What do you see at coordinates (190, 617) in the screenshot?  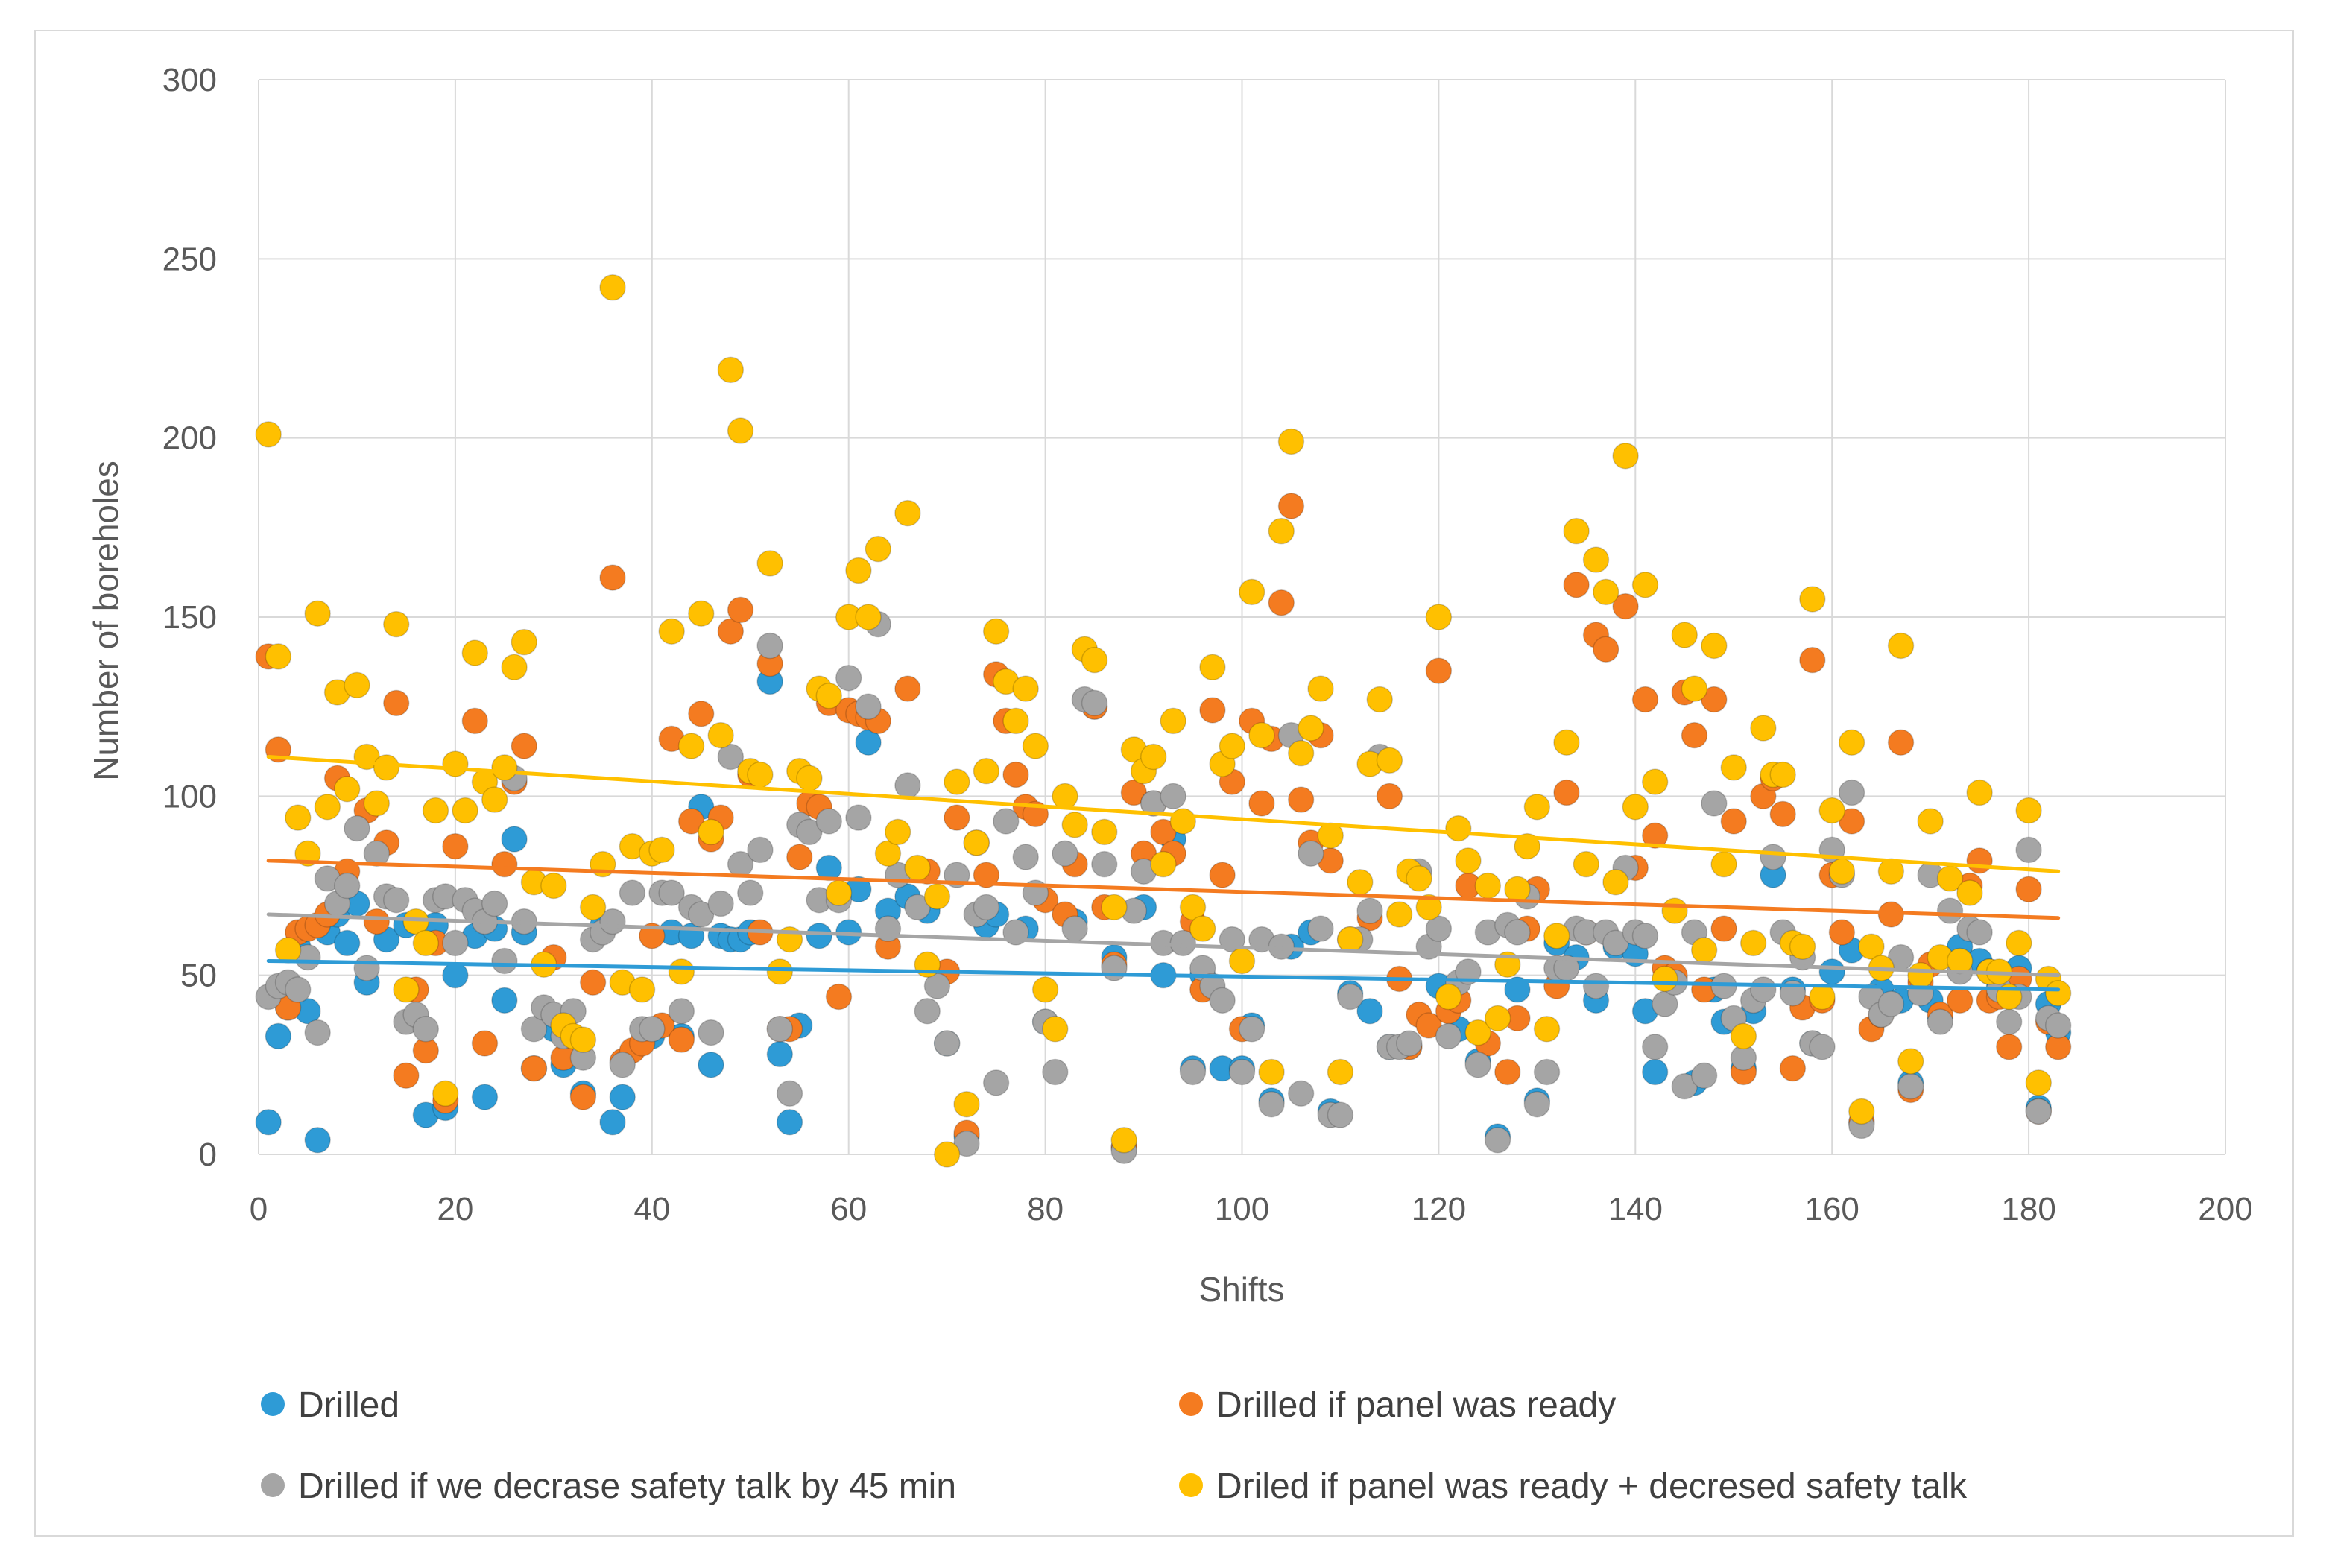 I see `y-tick-label: 150` at bounding box center [190, 617].